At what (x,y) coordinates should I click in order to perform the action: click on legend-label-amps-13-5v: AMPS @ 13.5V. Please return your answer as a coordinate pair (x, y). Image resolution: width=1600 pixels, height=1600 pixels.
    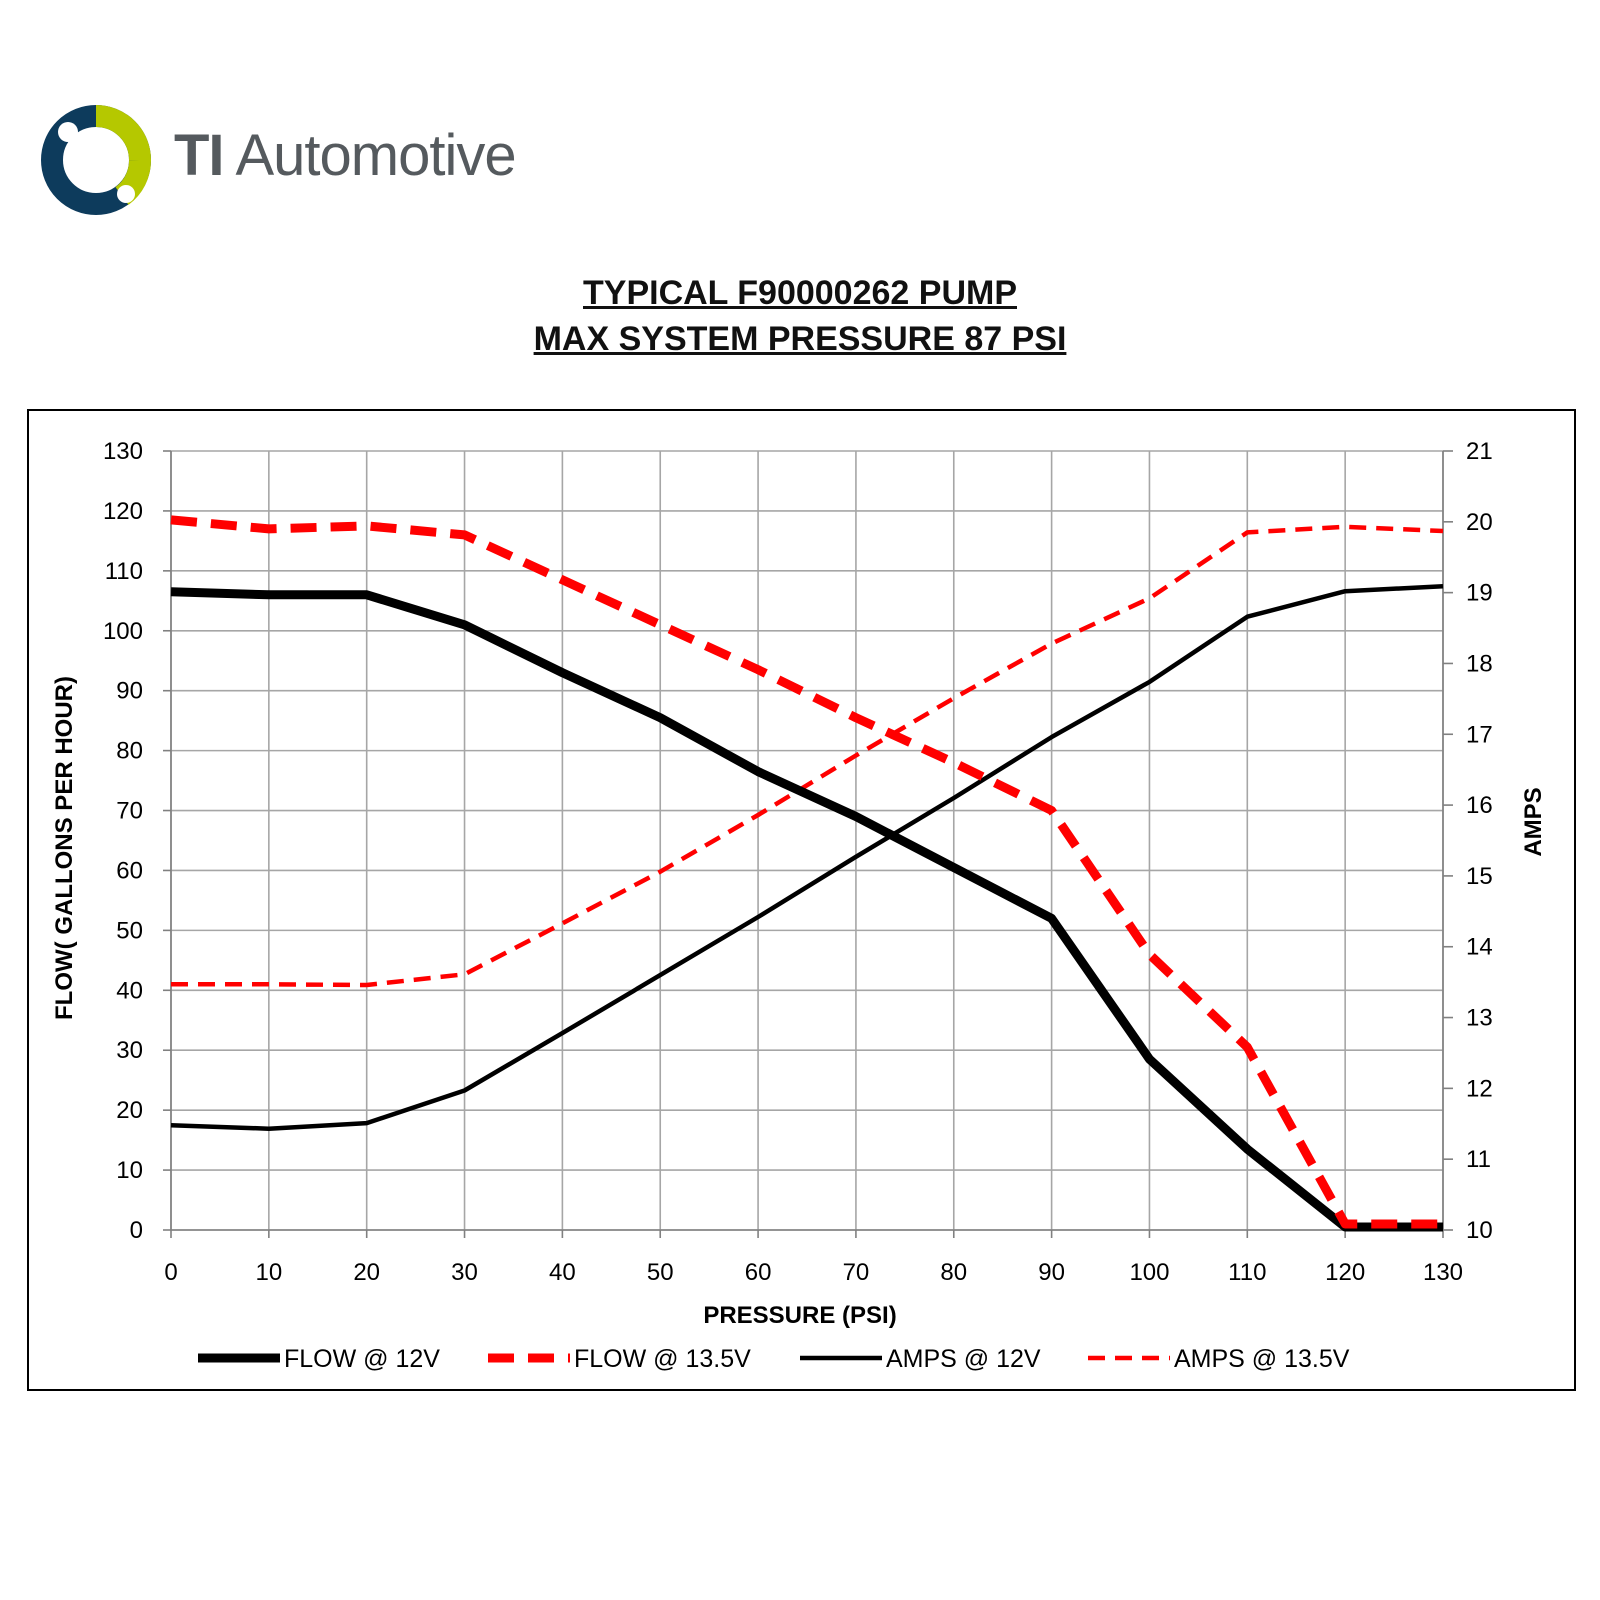
    Looking at the image, I should click on (1262, 1359).